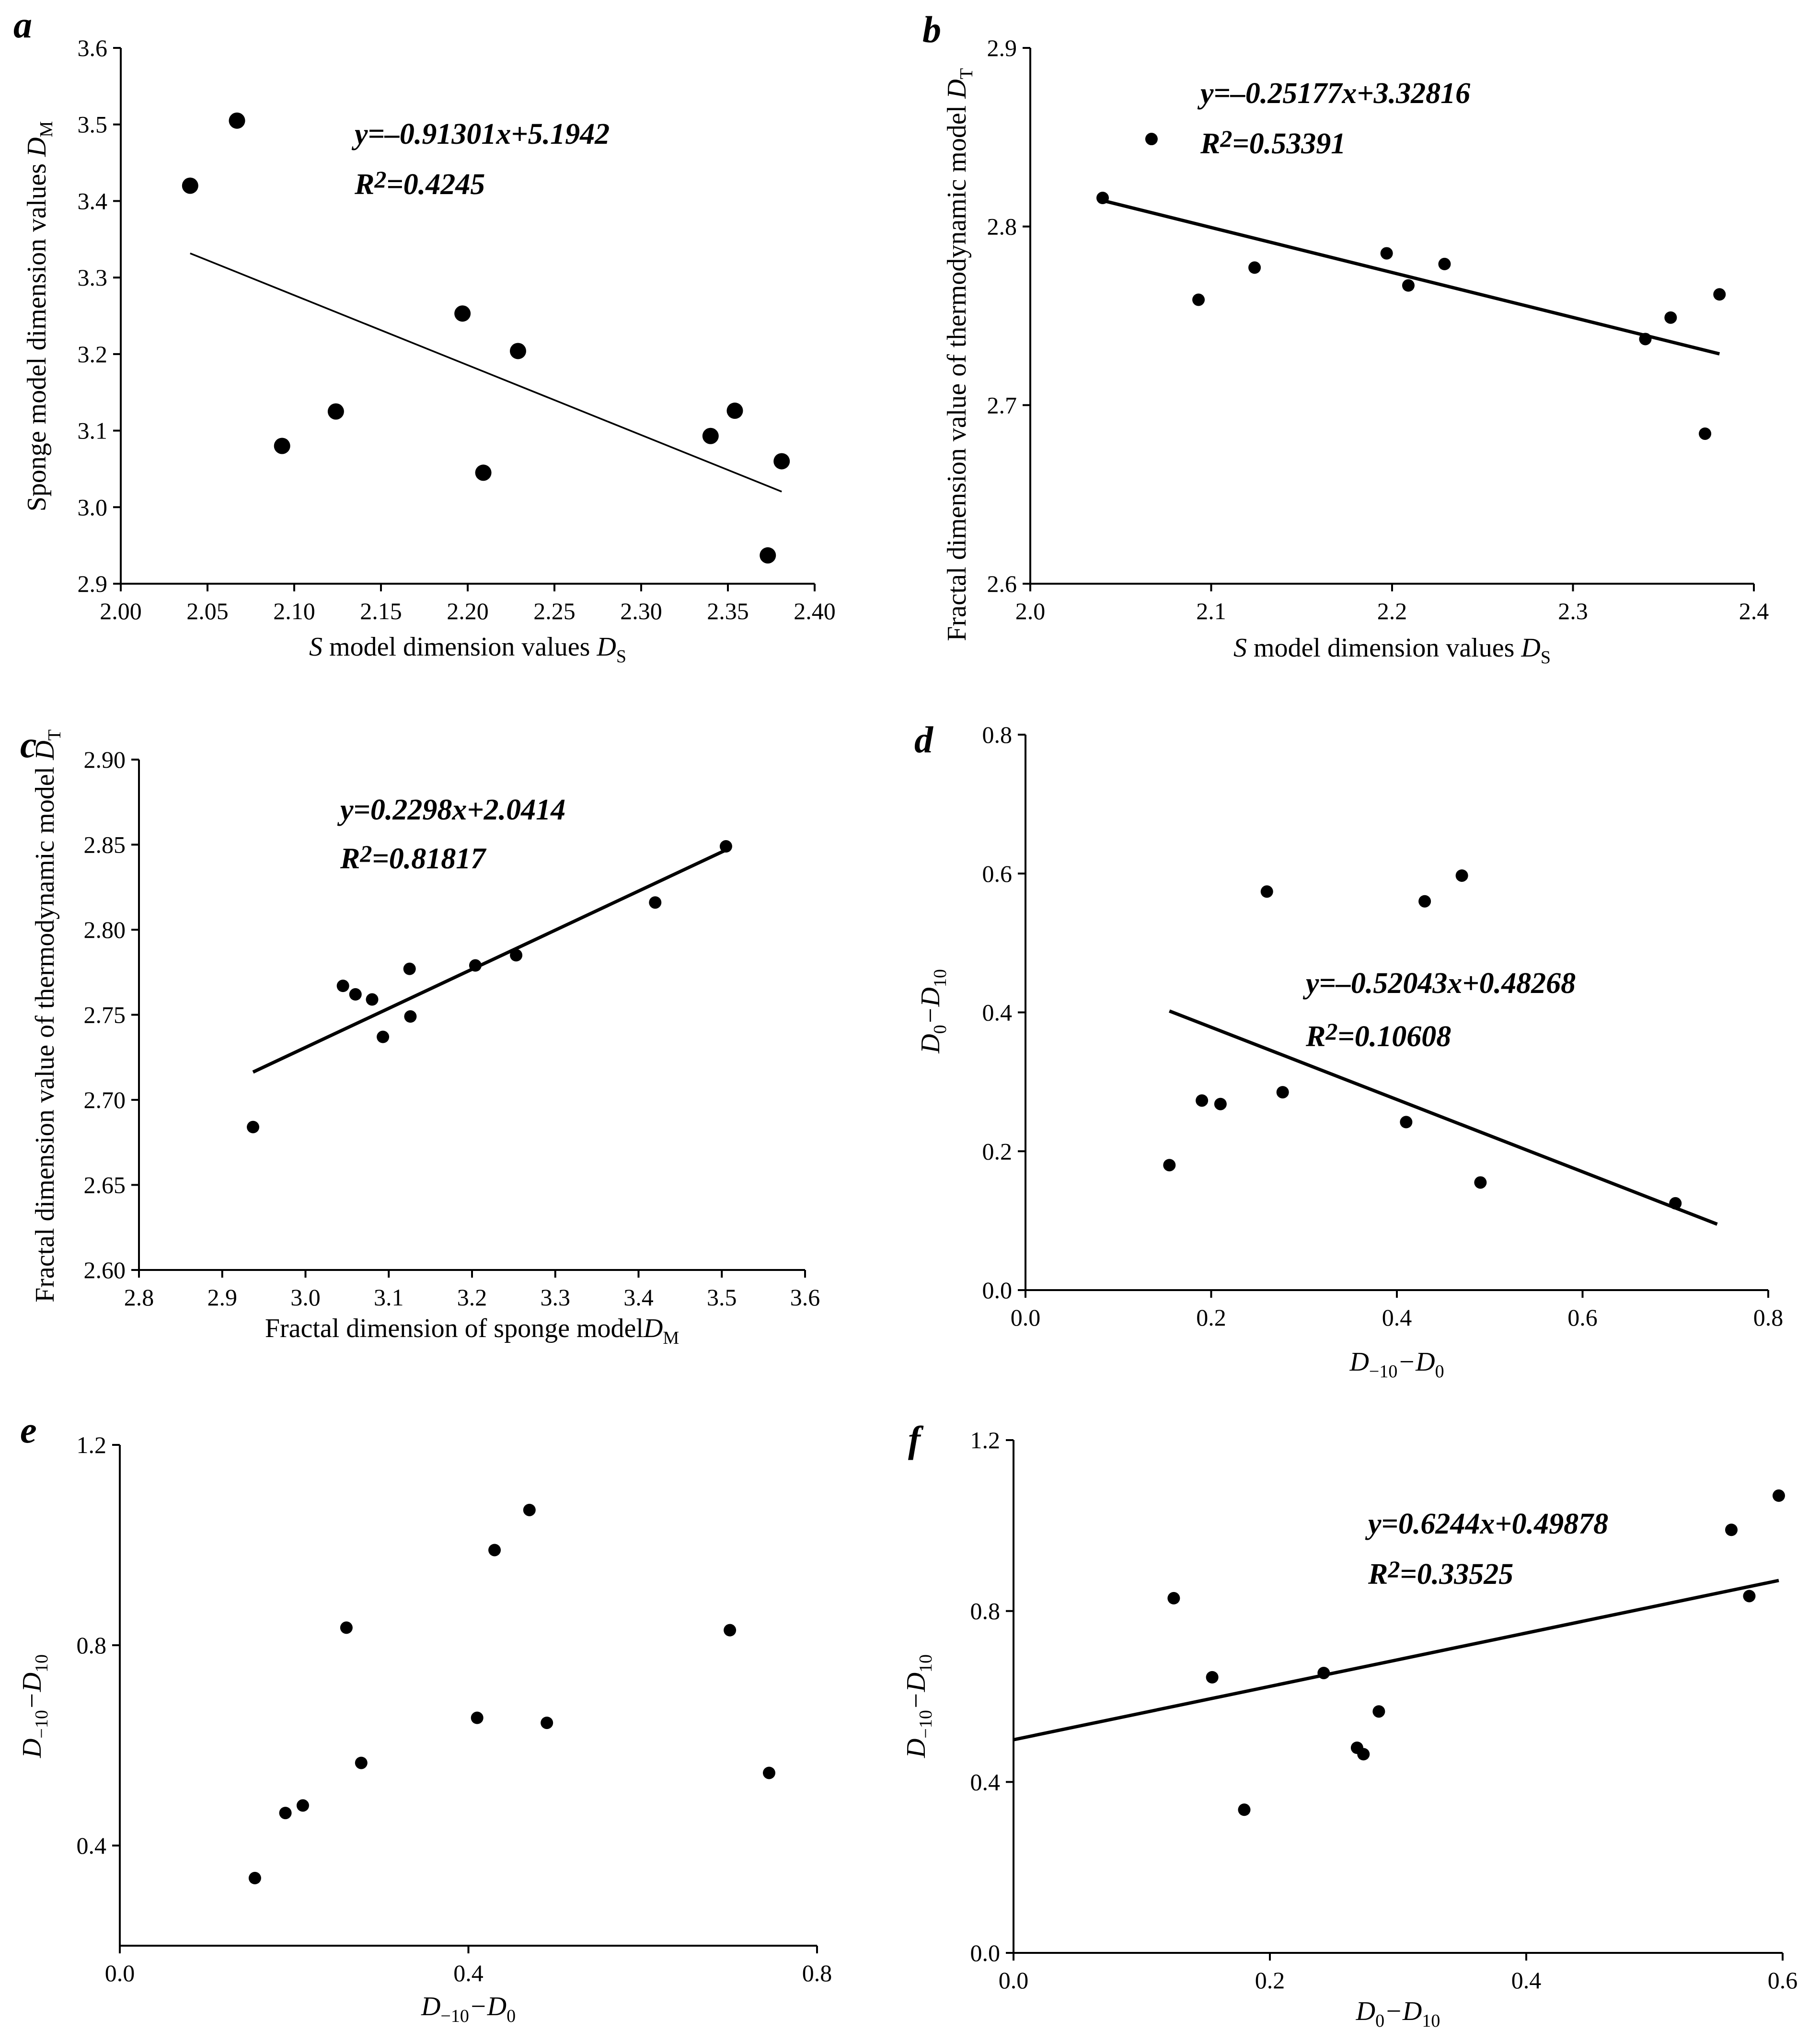 The height and width of the screenshot is (2031, 1820). I want to click on panel-d-x-tick-label: 0.8, so click(1768, 1317).